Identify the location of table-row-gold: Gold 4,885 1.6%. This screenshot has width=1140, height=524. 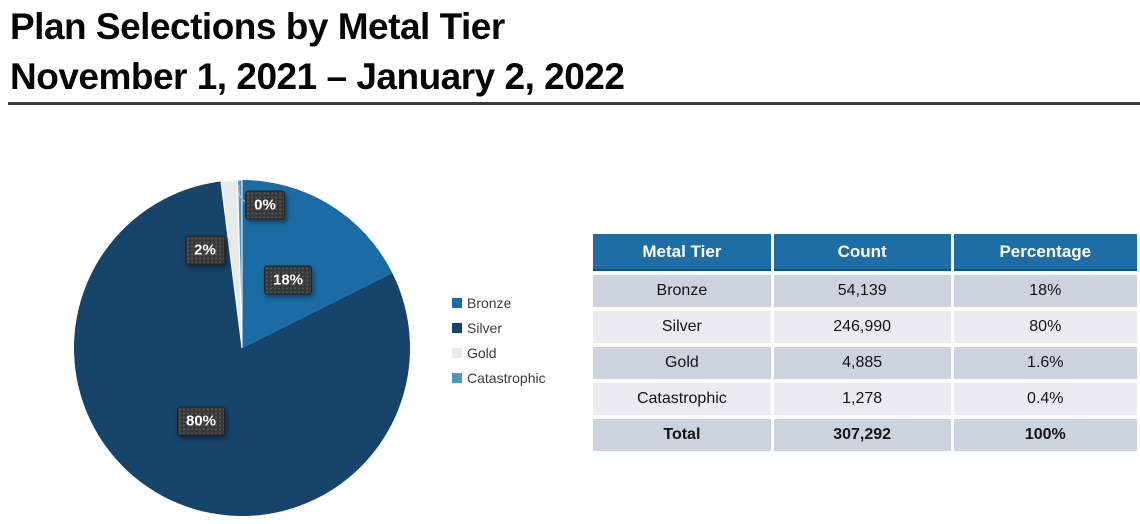
(865, 363).